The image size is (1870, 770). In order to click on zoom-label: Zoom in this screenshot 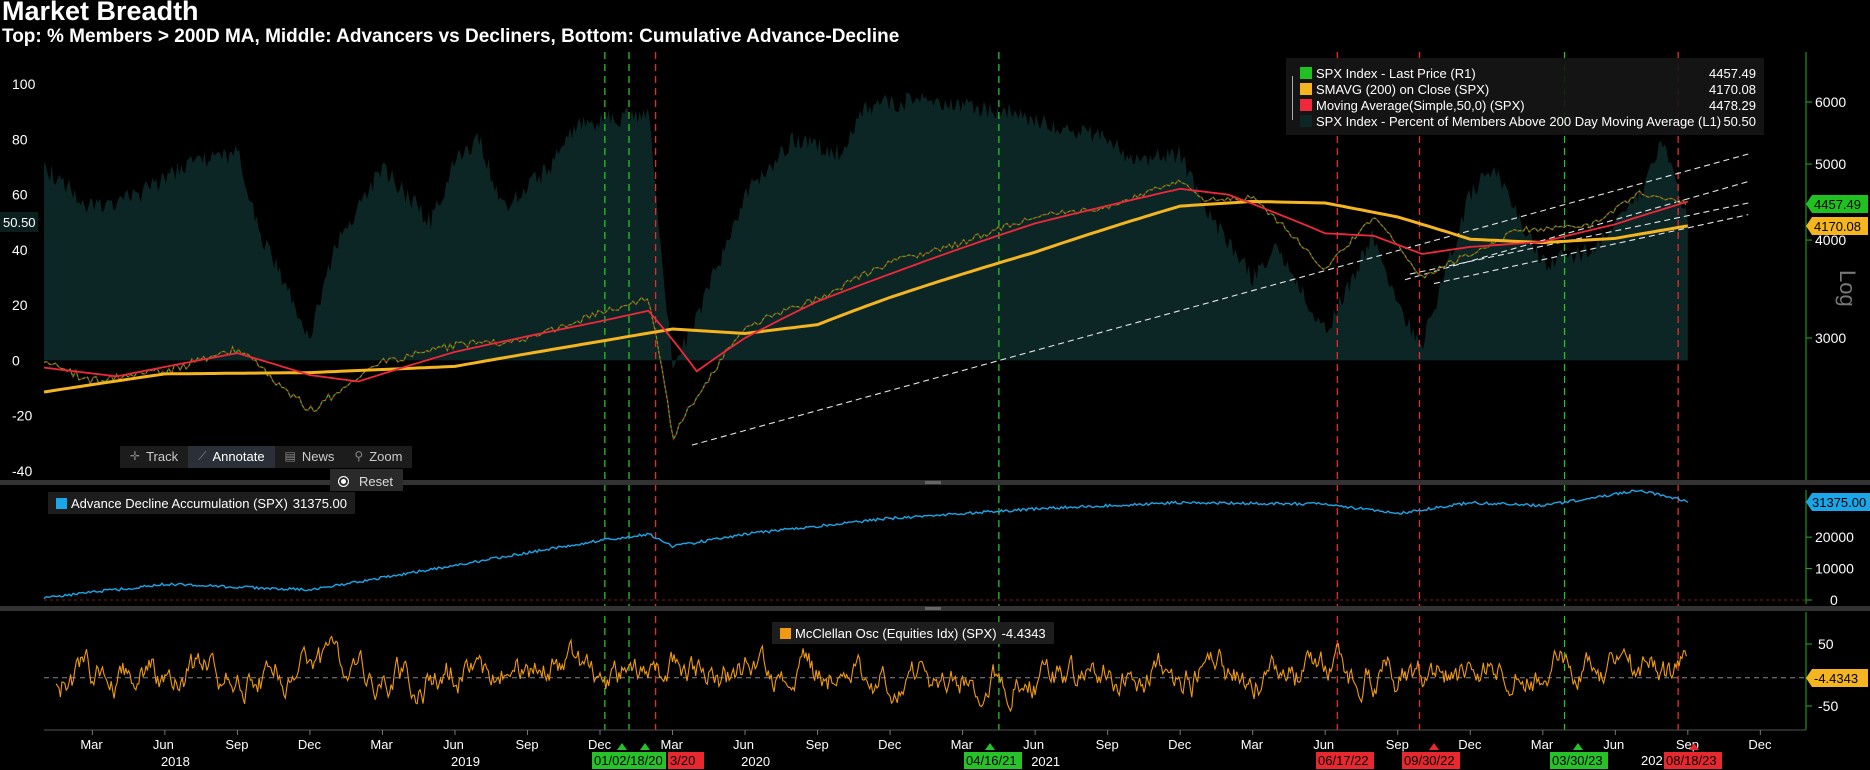, I will do `click(386, 456)`.